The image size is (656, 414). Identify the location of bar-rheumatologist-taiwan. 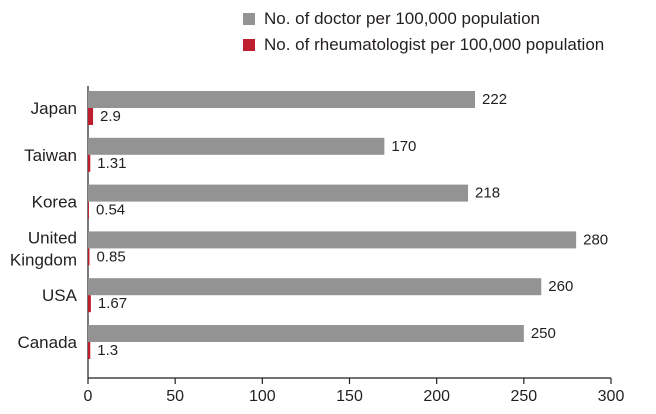
(89, 163).